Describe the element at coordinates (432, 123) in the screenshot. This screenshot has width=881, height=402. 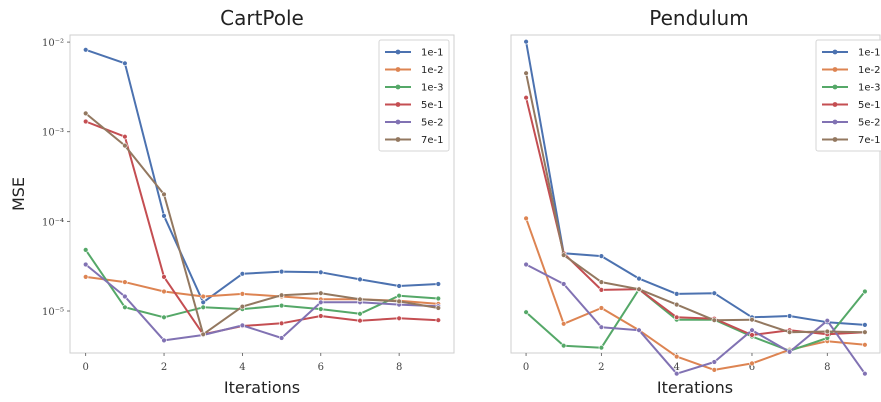
I see `cartpole-legend-label: 5e-2` at that location.